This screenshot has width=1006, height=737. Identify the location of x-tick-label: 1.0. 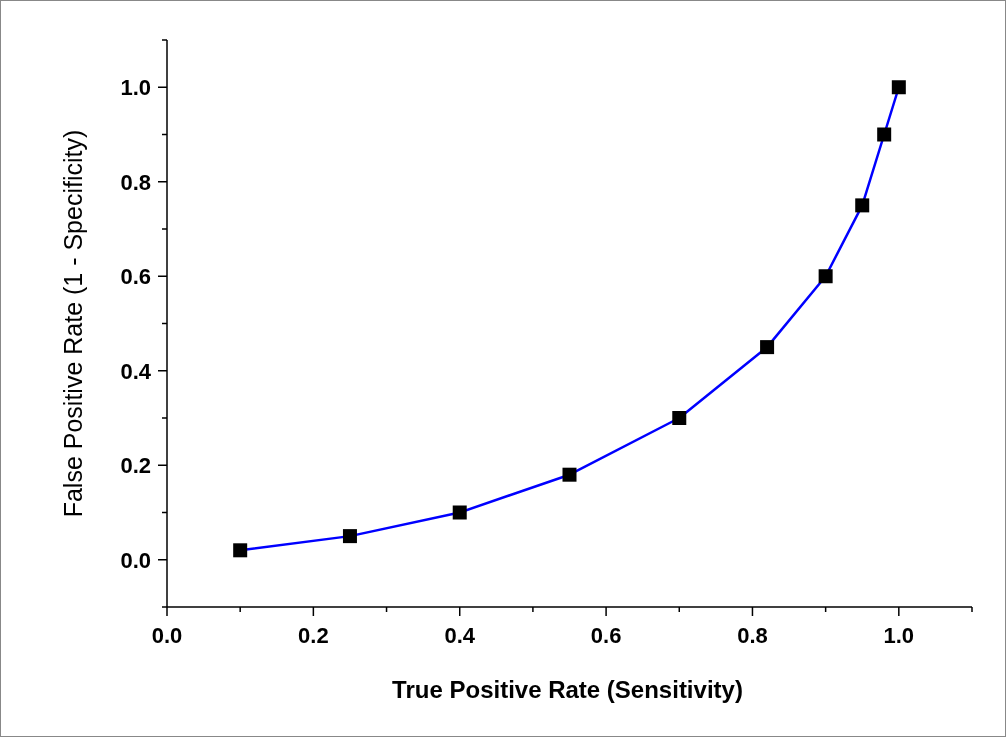
(899, 635).